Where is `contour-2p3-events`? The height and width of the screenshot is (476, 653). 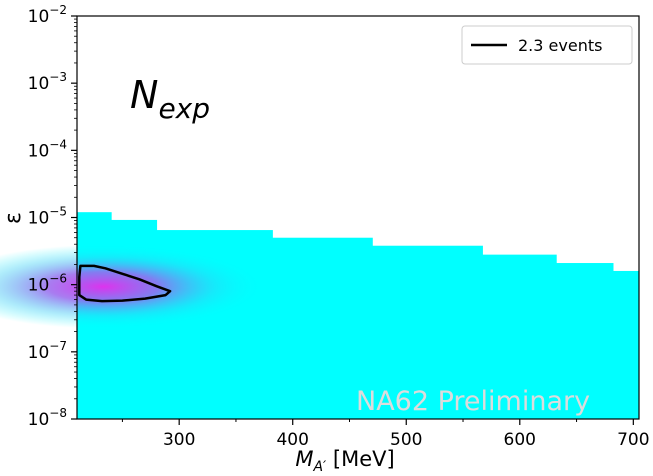
contour-2p3-events is located at coordinates (125, 283).